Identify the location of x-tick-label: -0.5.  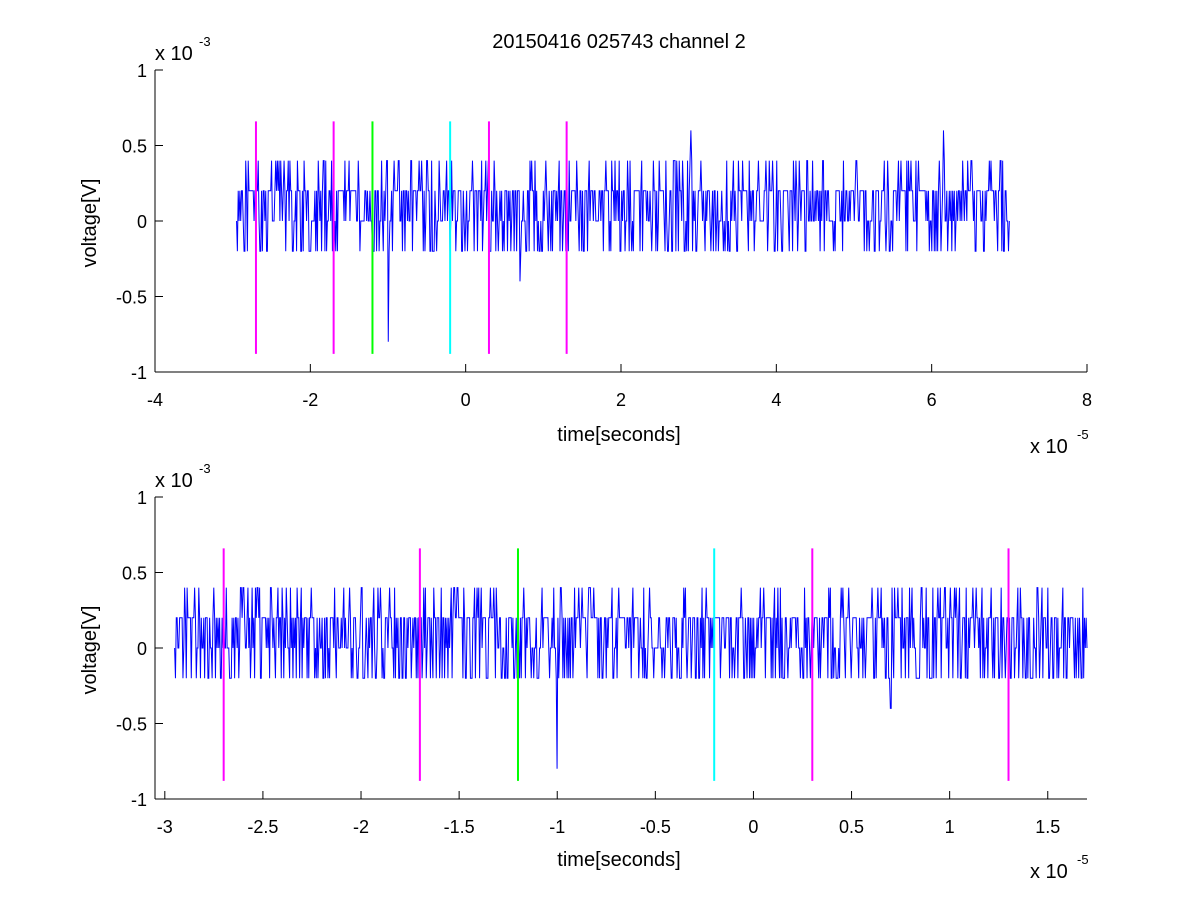
(655, 827).